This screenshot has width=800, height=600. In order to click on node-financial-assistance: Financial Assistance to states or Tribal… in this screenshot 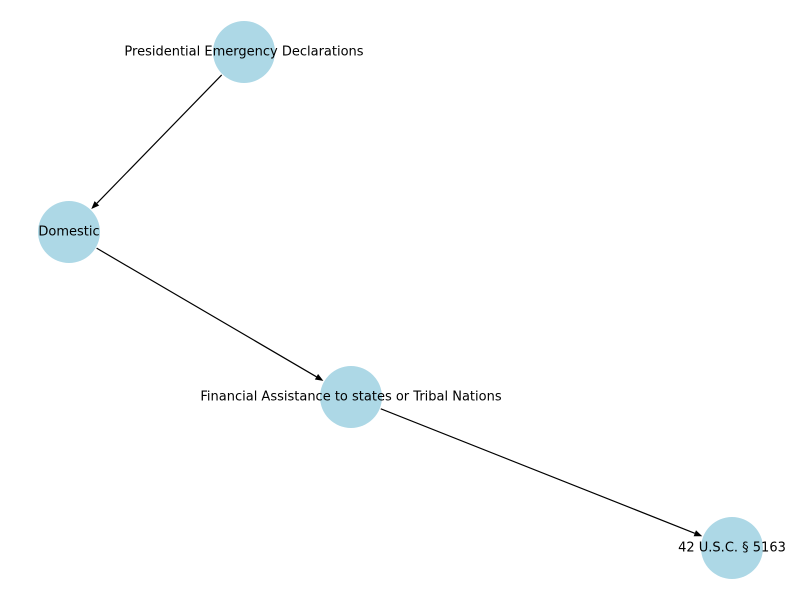, I will do `click(351, 397)`.